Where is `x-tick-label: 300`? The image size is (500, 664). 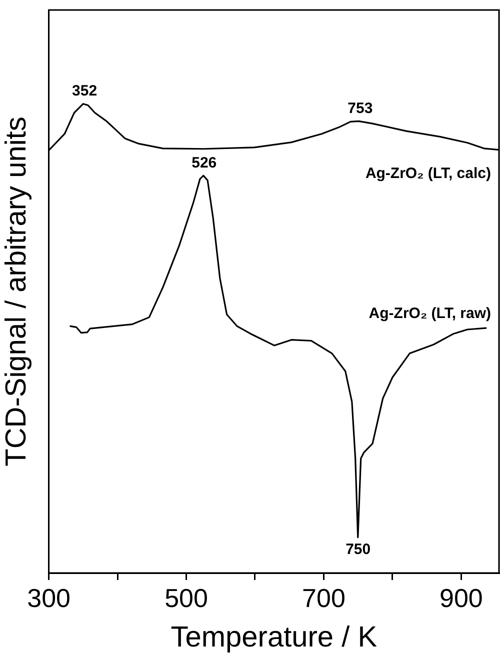
x-tick-label: 300 is located at coordinates (48, 597).